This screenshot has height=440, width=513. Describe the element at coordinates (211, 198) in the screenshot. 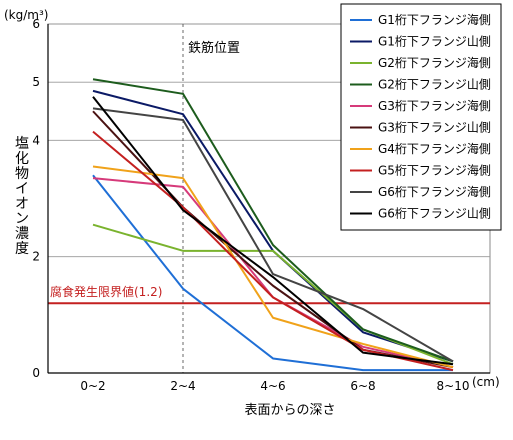

I see `rebar-position-group: 鉄筋位置` at that location.